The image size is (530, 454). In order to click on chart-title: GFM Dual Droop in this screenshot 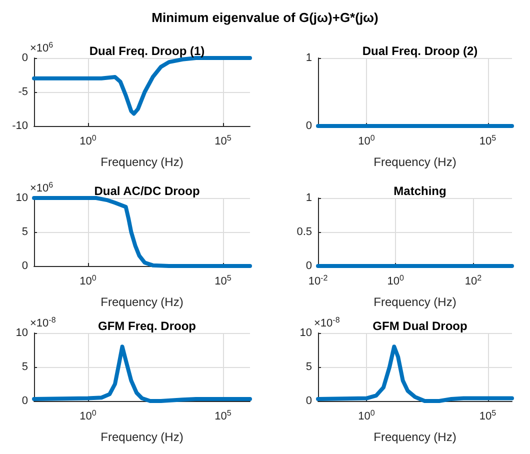, I will do `click(420, 326)`.